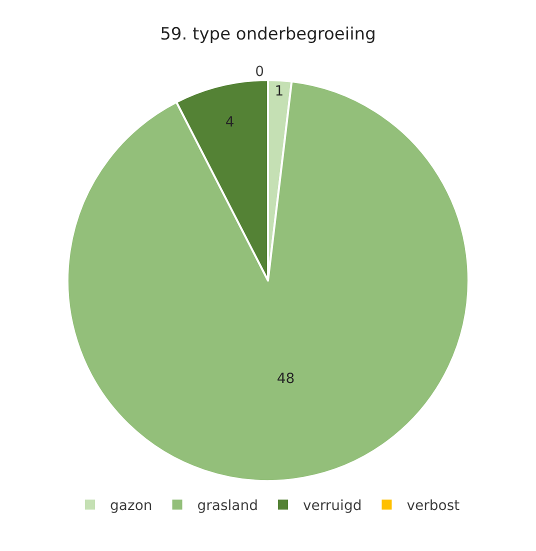 The width and height of the screenshot is (536, 551). What do you see at coordinates (229, 122) in the screenshot?
I see `data-label: 4` at bounding box center [229, 122].